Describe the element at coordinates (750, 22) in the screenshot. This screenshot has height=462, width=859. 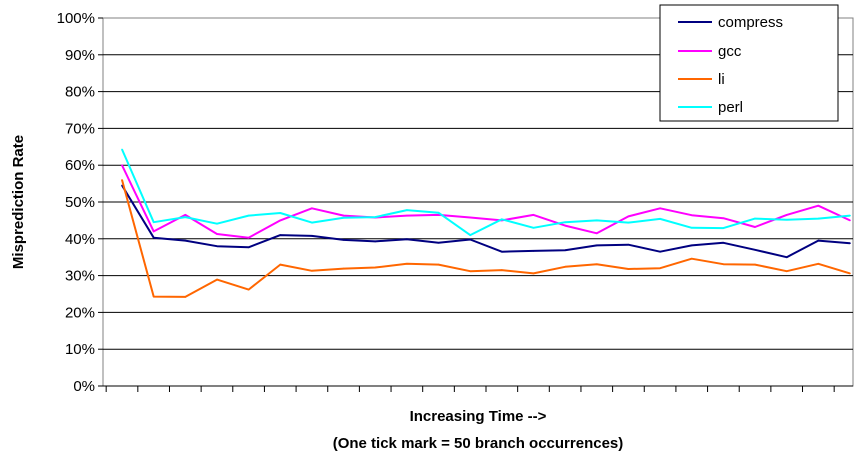
I see `legend-label-compress: compress` at that location.